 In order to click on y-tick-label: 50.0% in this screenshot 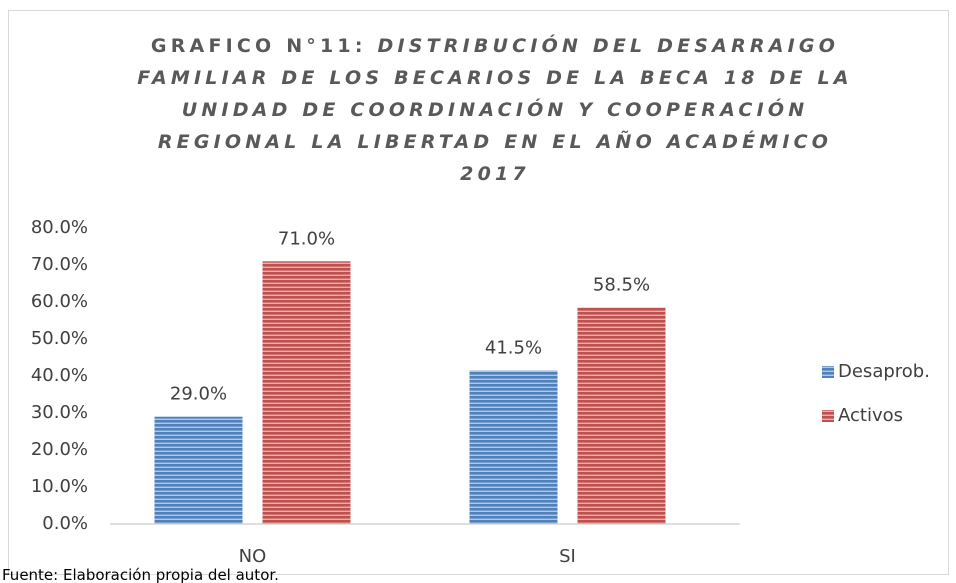, I will do `click(59, 338)`.